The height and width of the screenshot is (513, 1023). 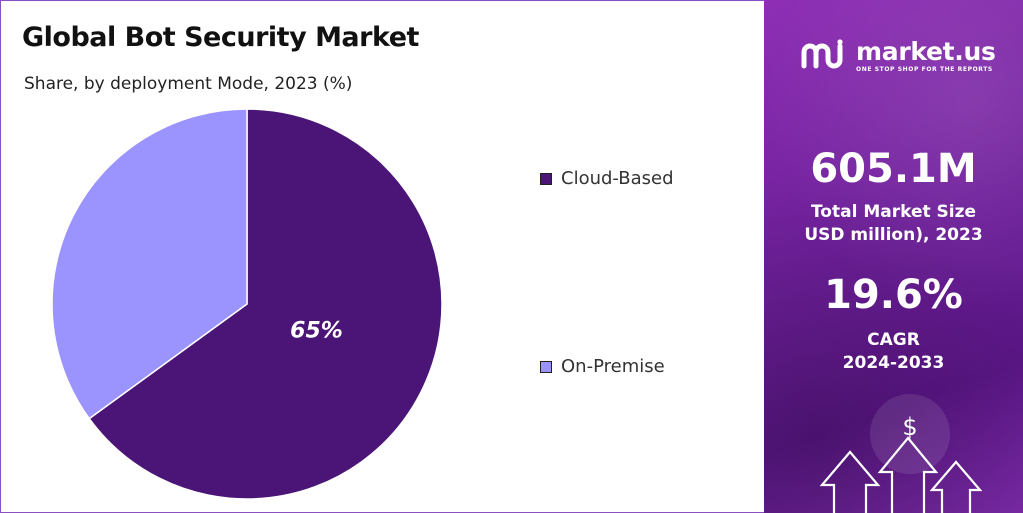 I want to click on chart-subtitle: Share, by deployment Mode, 2023 (%), so click(x=188, y=84).